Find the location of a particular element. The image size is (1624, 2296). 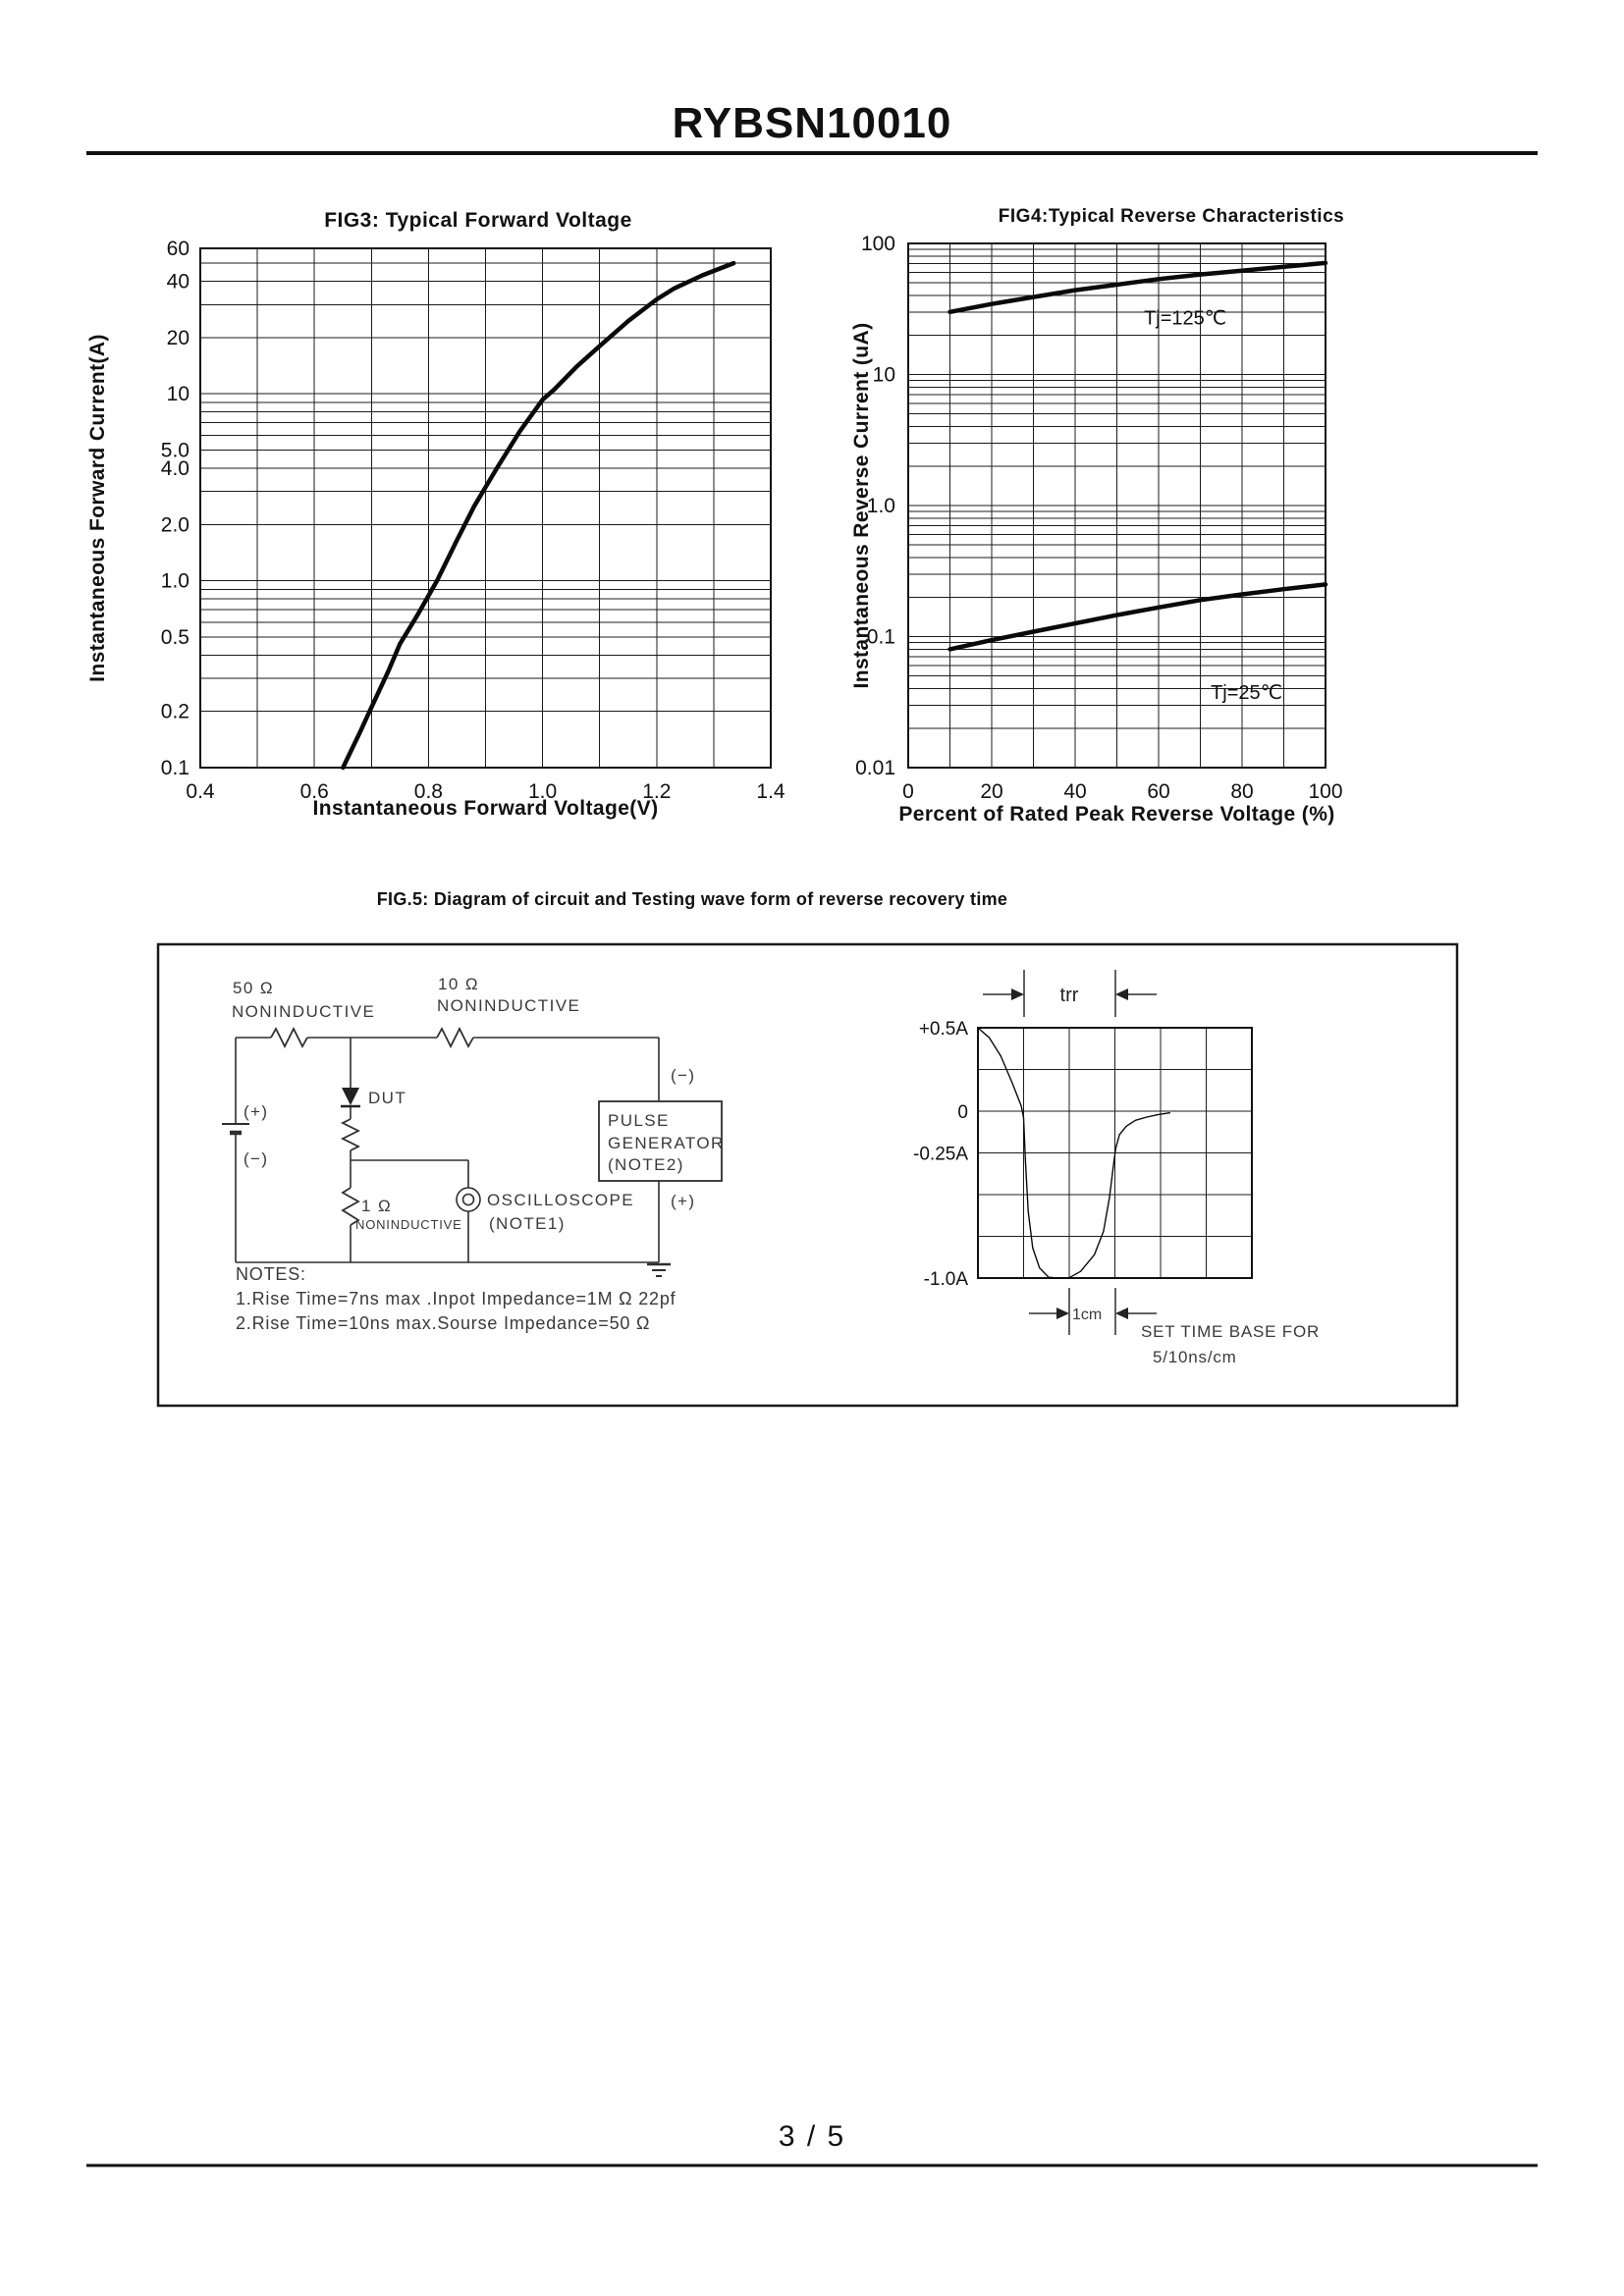

ground-icon is located at coordinates (659, 1269).